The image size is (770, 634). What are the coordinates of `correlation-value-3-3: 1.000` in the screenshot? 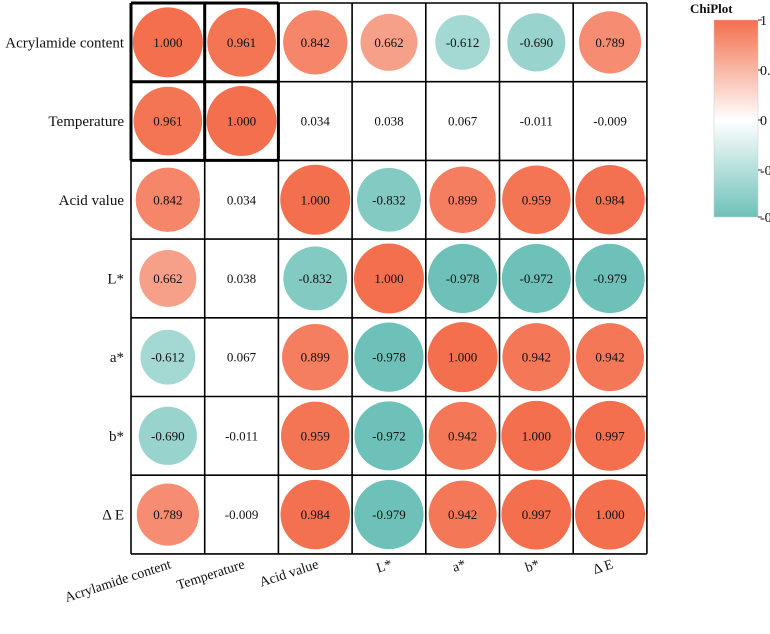 It's located at (388, 278).